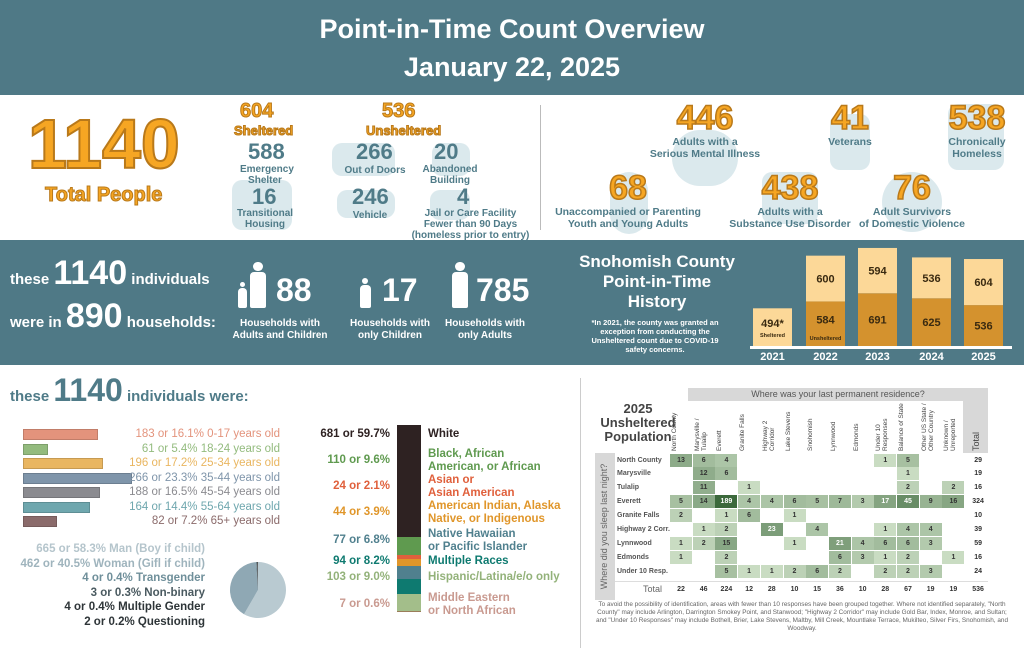 The width and height of the screenshot is (1024, 663). Describe the element at coordinates (361, 561) in the screenshot. I see `race-value: 94 or 8.2%` at that location.